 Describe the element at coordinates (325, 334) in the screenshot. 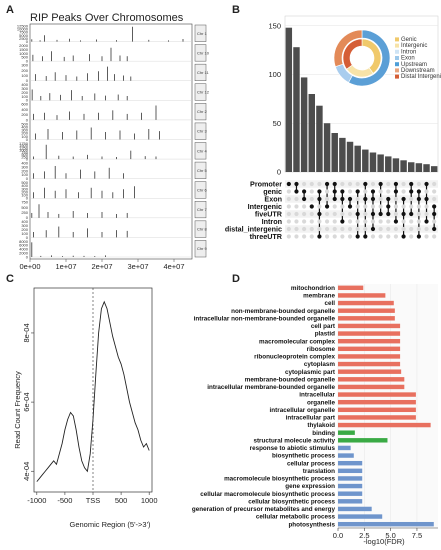

I see `go-term-label: plastid` at that location.